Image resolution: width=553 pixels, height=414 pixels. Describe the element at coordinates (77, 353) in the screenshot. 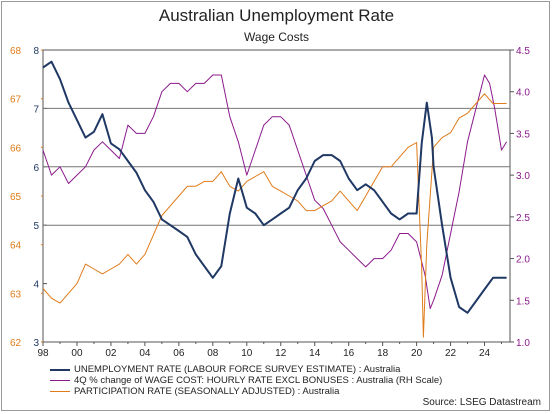

I see `x-tick-label: 00` at that location.